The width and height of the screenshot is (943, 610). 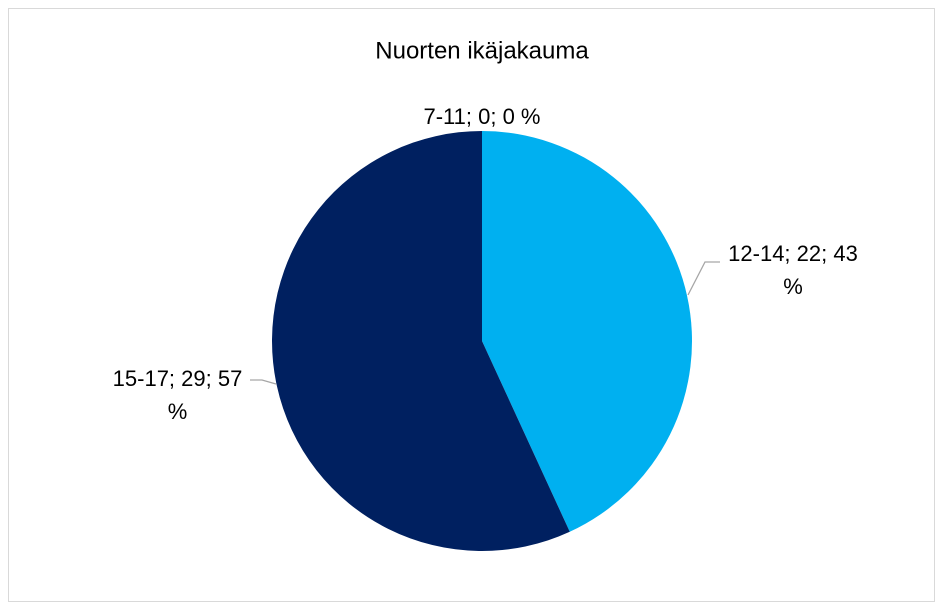 I want to click on data-label: 7-11; 0; 0 %, so click(x=482, y=116).